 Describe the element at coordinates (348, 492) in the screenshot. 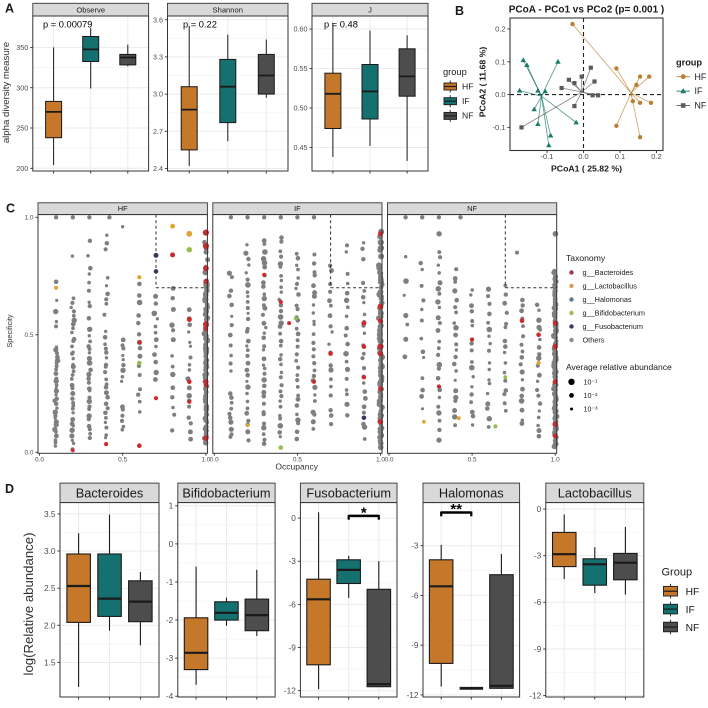

I see `svg-text: Fusobacterium` at that location.